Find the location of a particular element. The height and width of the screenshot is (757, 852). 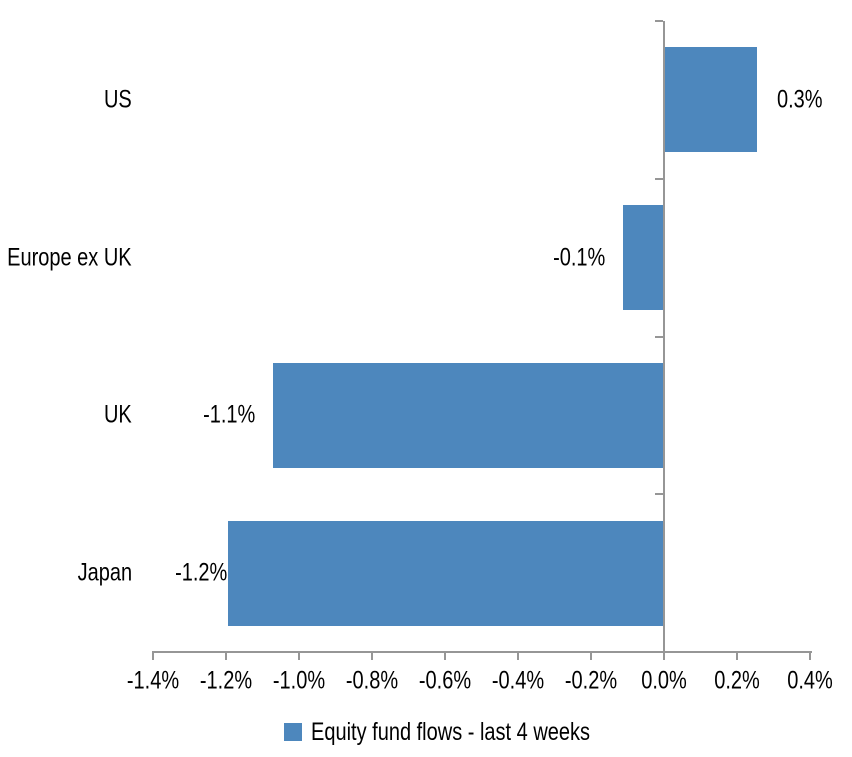

legend-swatch-icon is located at coordinates (293, 732).